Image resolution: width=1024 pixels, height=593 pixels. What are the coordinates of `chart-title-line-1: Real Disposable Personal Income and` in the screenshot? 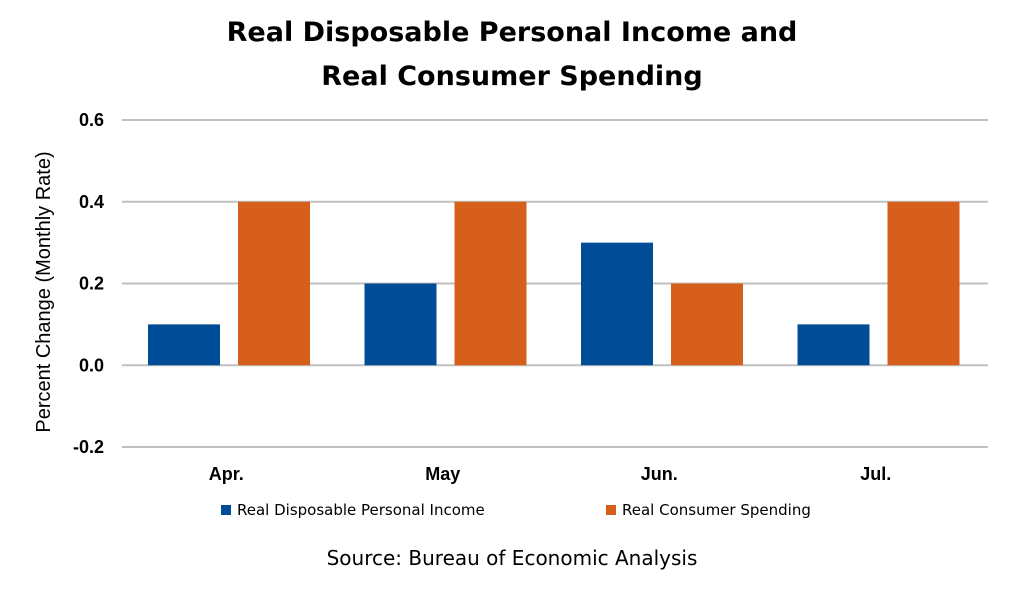 It's located at (512, 32).